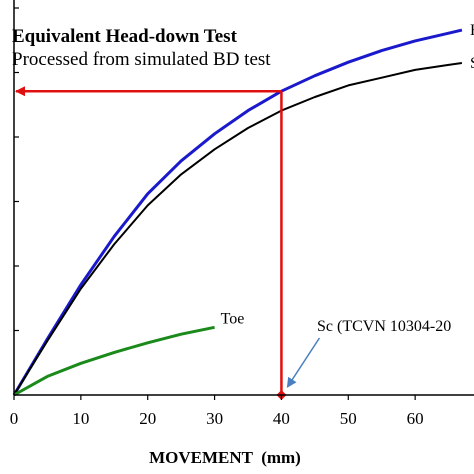 Image resolution: width=474 pixels, height=474 pixels. What do you see at coordinates (147, 418) in the screenshot?
I see `x-tick-label: 20` at bounding box center [147, 418].